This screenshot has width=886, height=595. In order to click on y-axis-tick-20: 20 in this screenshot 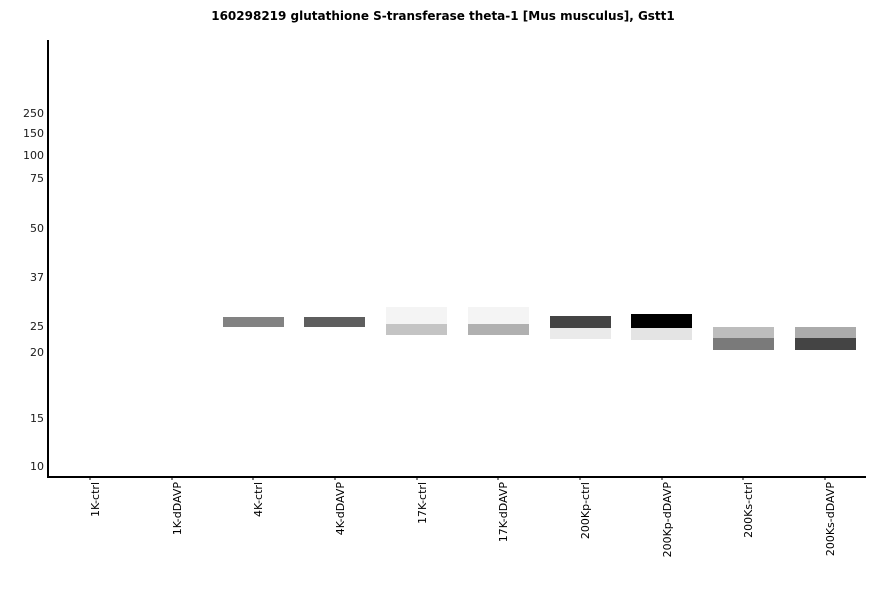, I will do `click(37, 352)`.